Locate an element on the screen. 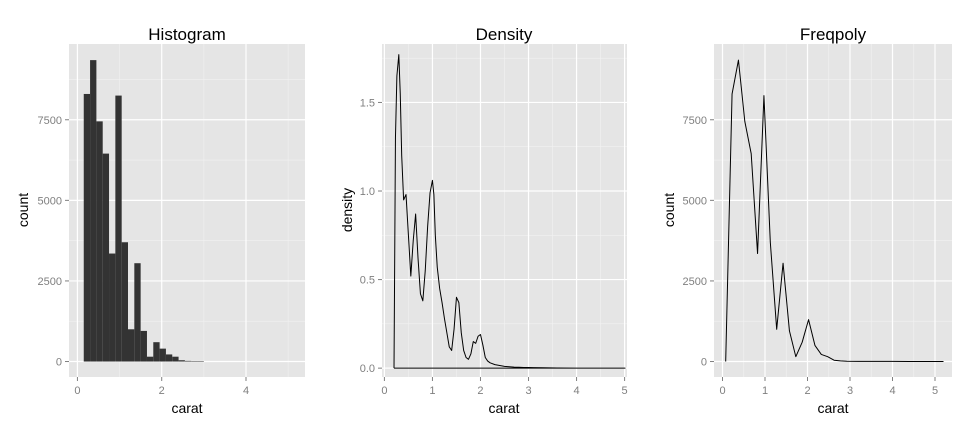  histogram-y-tick-label: 7500 is located at coordinates (50, 121).